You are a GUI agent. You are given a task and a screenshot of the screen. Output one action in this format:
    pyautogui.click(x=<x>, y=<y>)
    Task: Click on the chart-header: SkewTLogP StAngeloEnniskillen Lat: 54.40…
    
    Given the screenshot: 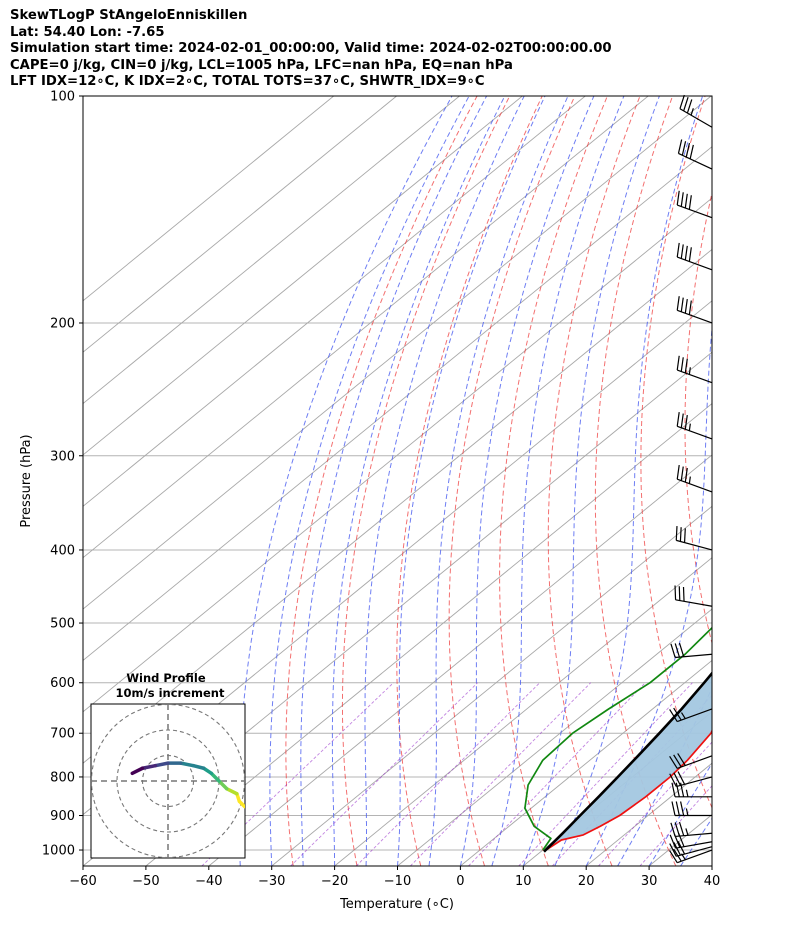 What is the action you would take?
    pyautogui.click(x=311, y=49)
    